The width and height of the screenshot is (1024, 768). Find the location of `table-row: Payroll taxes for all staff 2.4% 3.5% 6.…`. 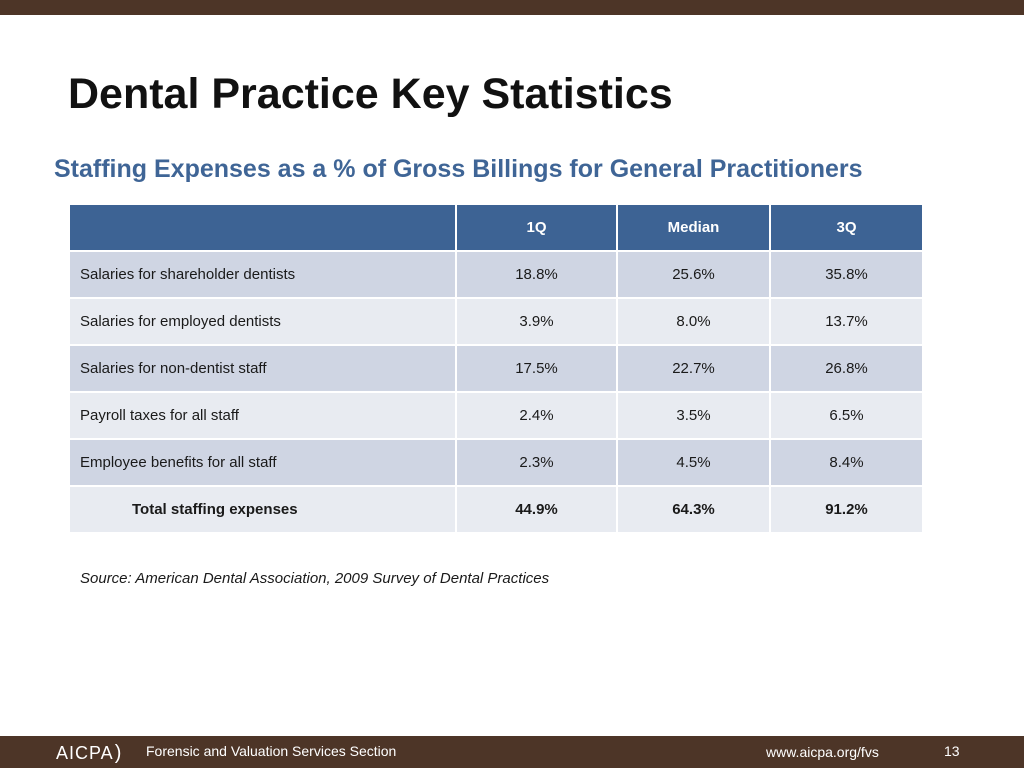

table-row: Payroll taxes for all staff 2.4% 3.5% 6.… is located at coordinates (496, 415).